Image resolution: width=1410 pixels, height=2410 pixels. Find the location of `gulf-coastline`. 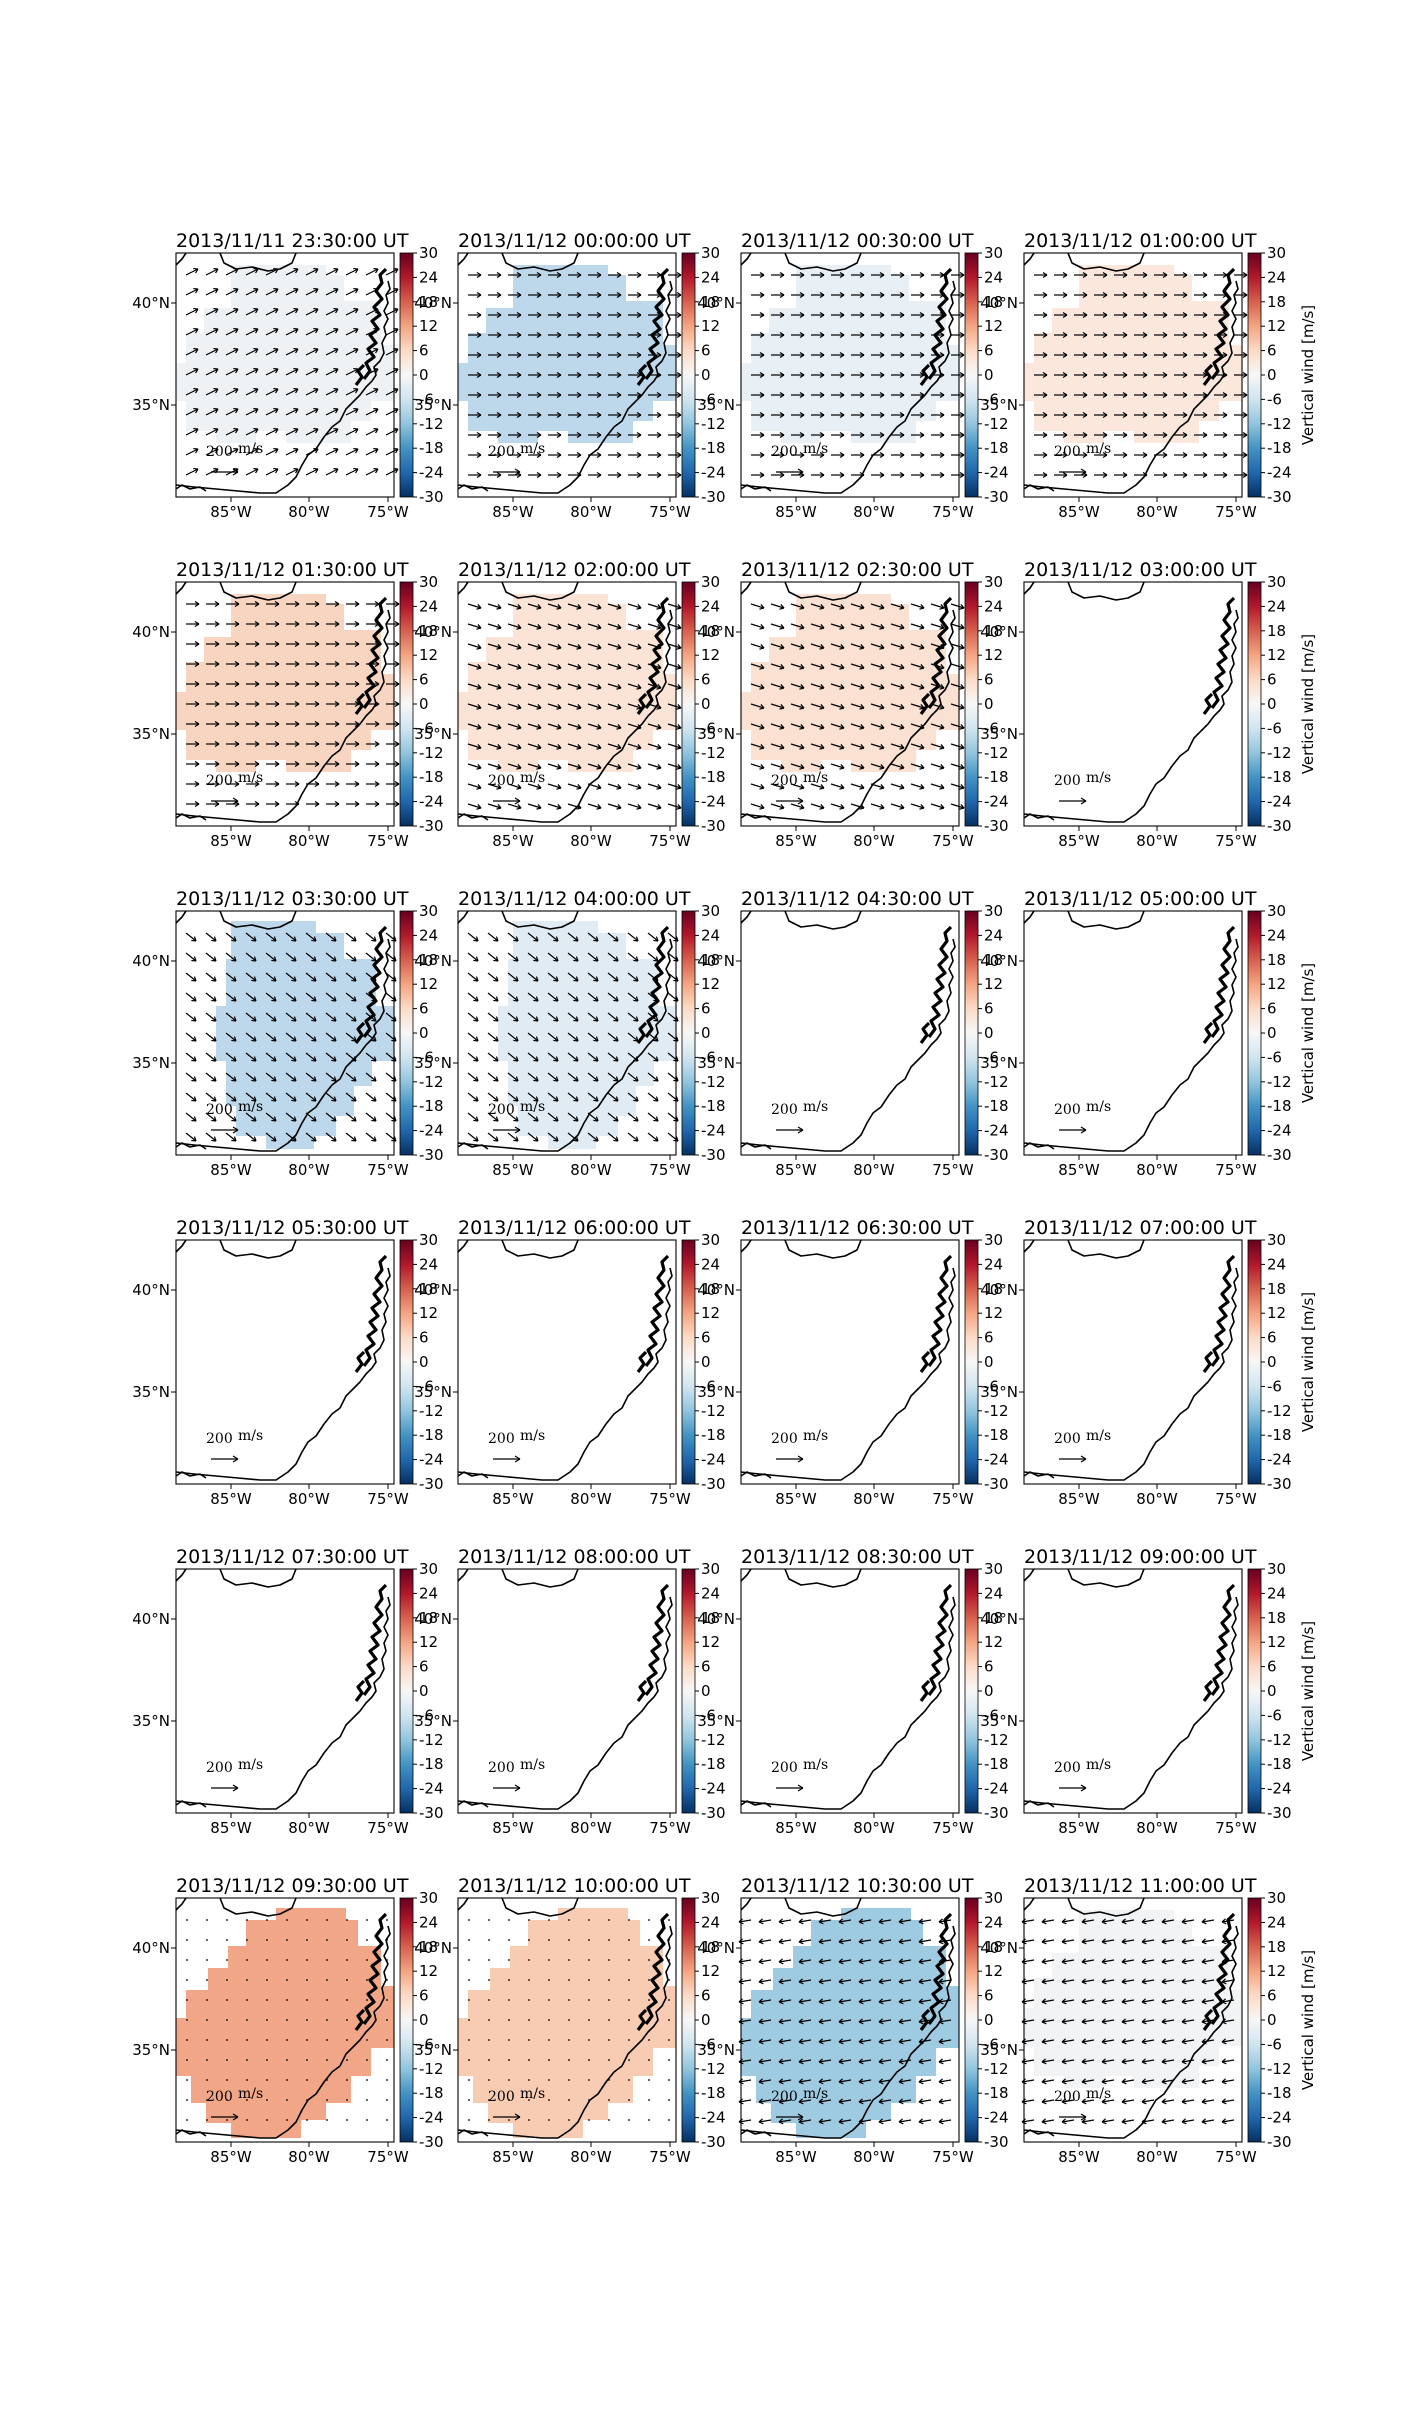

gulf-coastline is located at coordinates (191, 2133).